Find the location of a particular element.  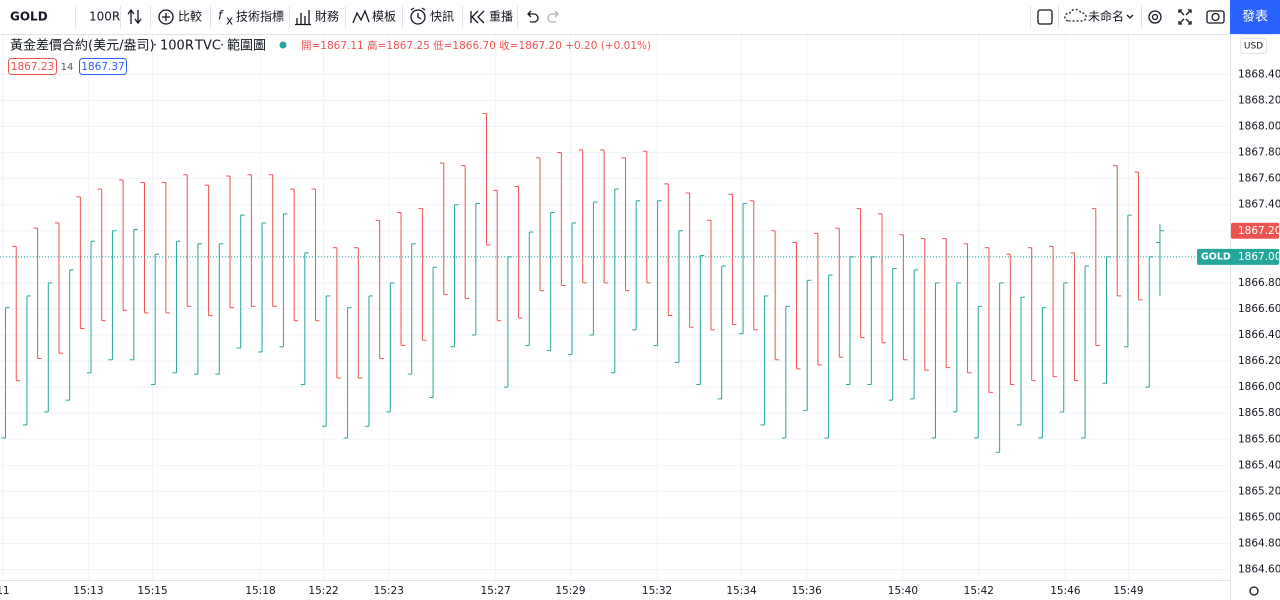

y-tick-label: 1866.40 is located at coordinates (1259, 335).